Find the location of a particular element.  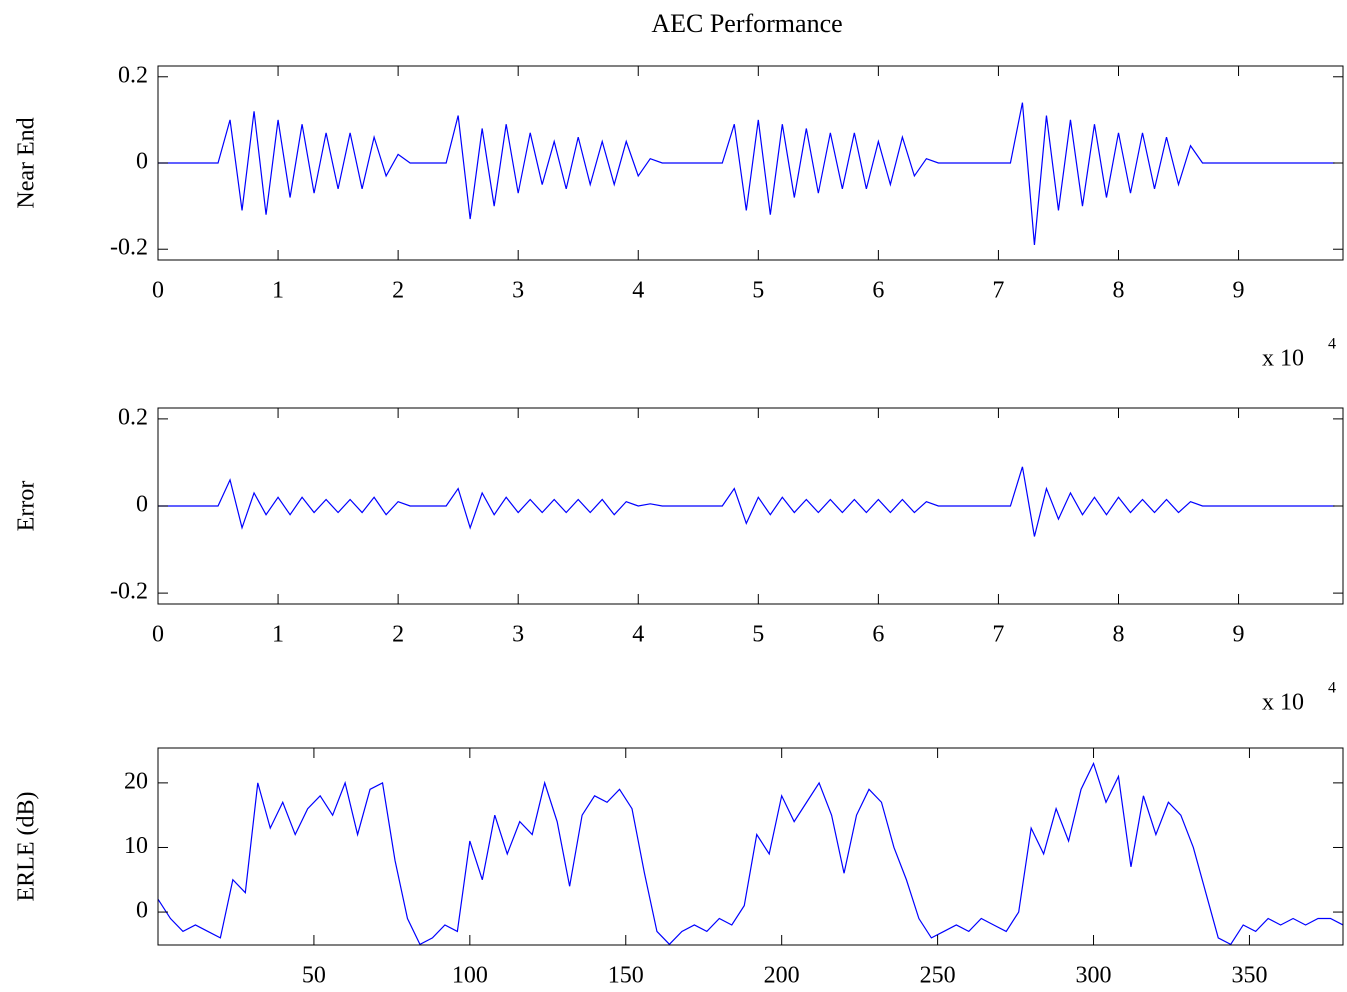

x-tick-label: 50 is located at coordinates (314, 976).